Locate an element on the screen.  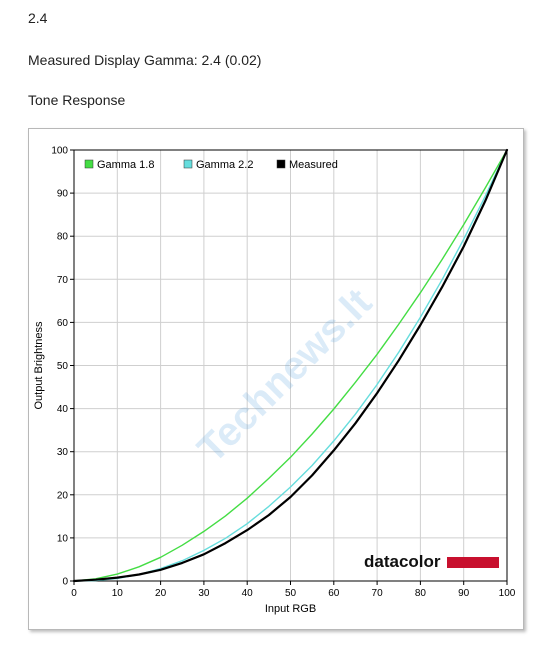
section-title: Tone Response is located at coordinates (77, 100).